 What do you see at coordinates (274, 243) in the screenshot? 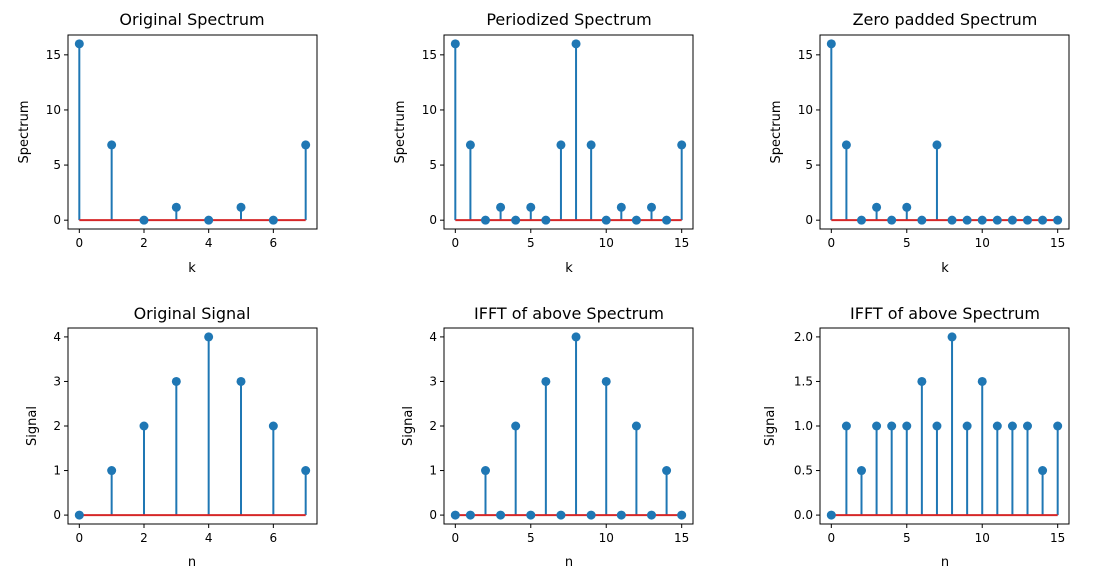
I see `x-tick-label: 6` at bounding box center [274, 243].